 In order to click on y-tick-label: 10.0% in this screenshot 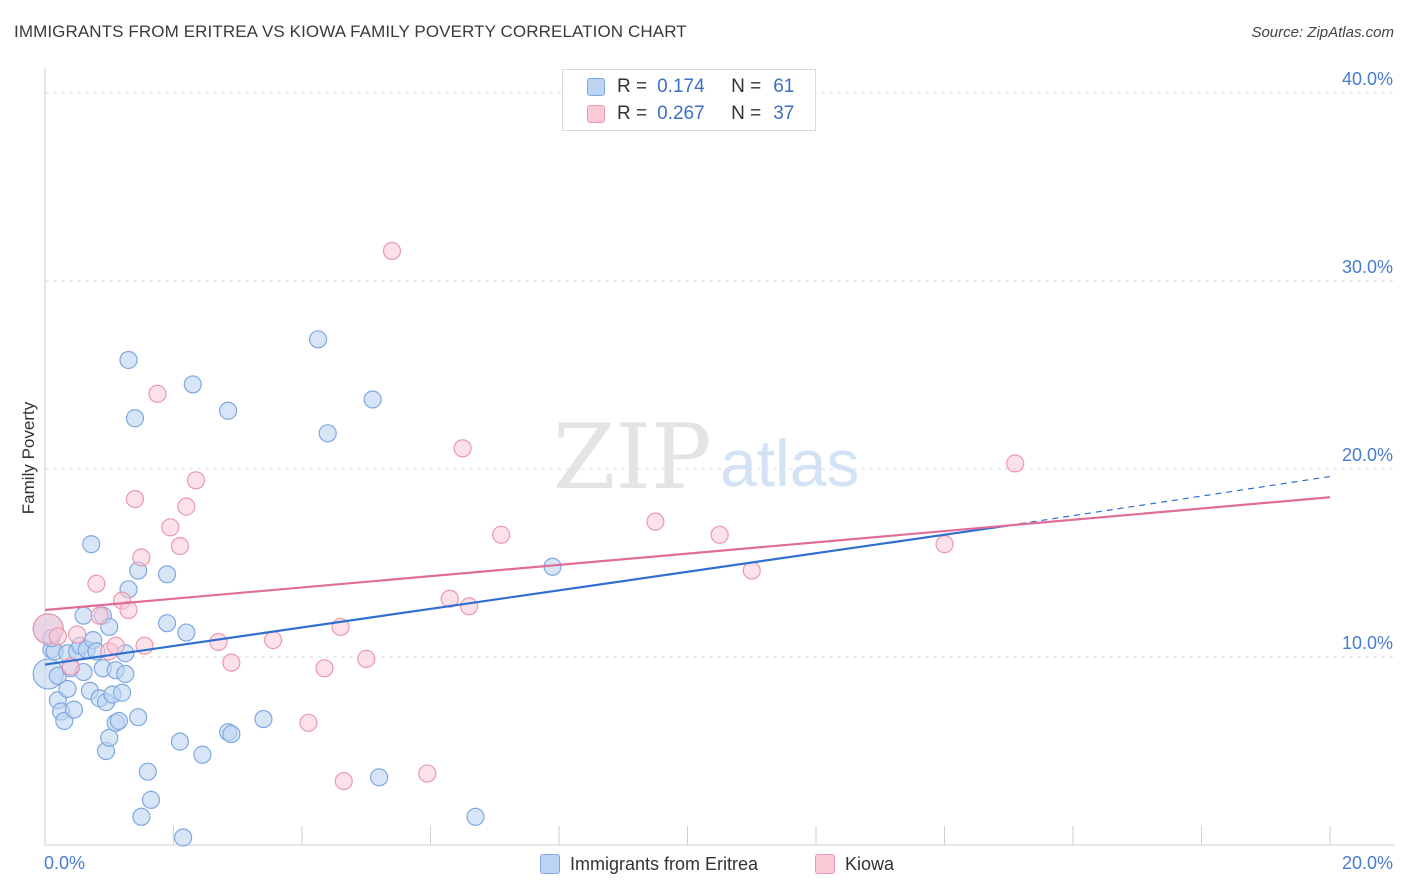, I will do `click(1367, 643)`.